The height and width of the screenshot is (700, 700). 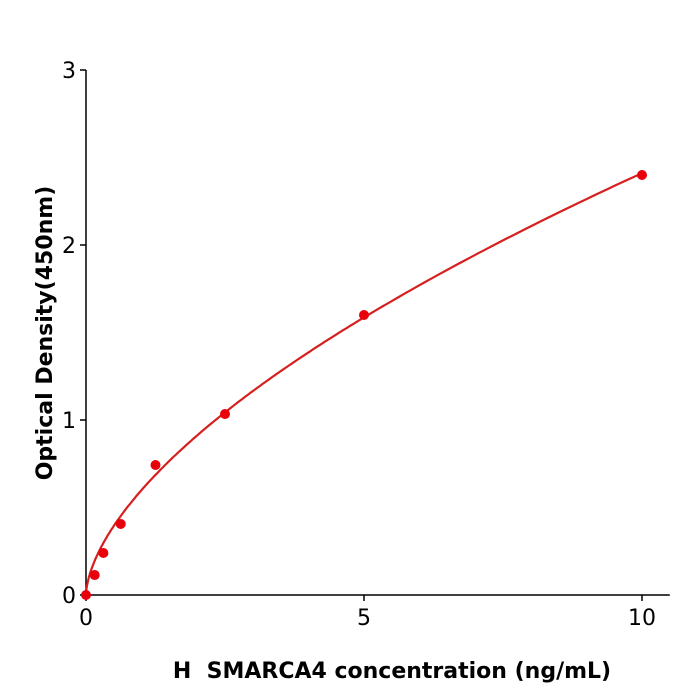 What do you see at coordinates (69, 421) in the screenshot?
I see `y-tick-label: 1` at bounding box center [69, 421].